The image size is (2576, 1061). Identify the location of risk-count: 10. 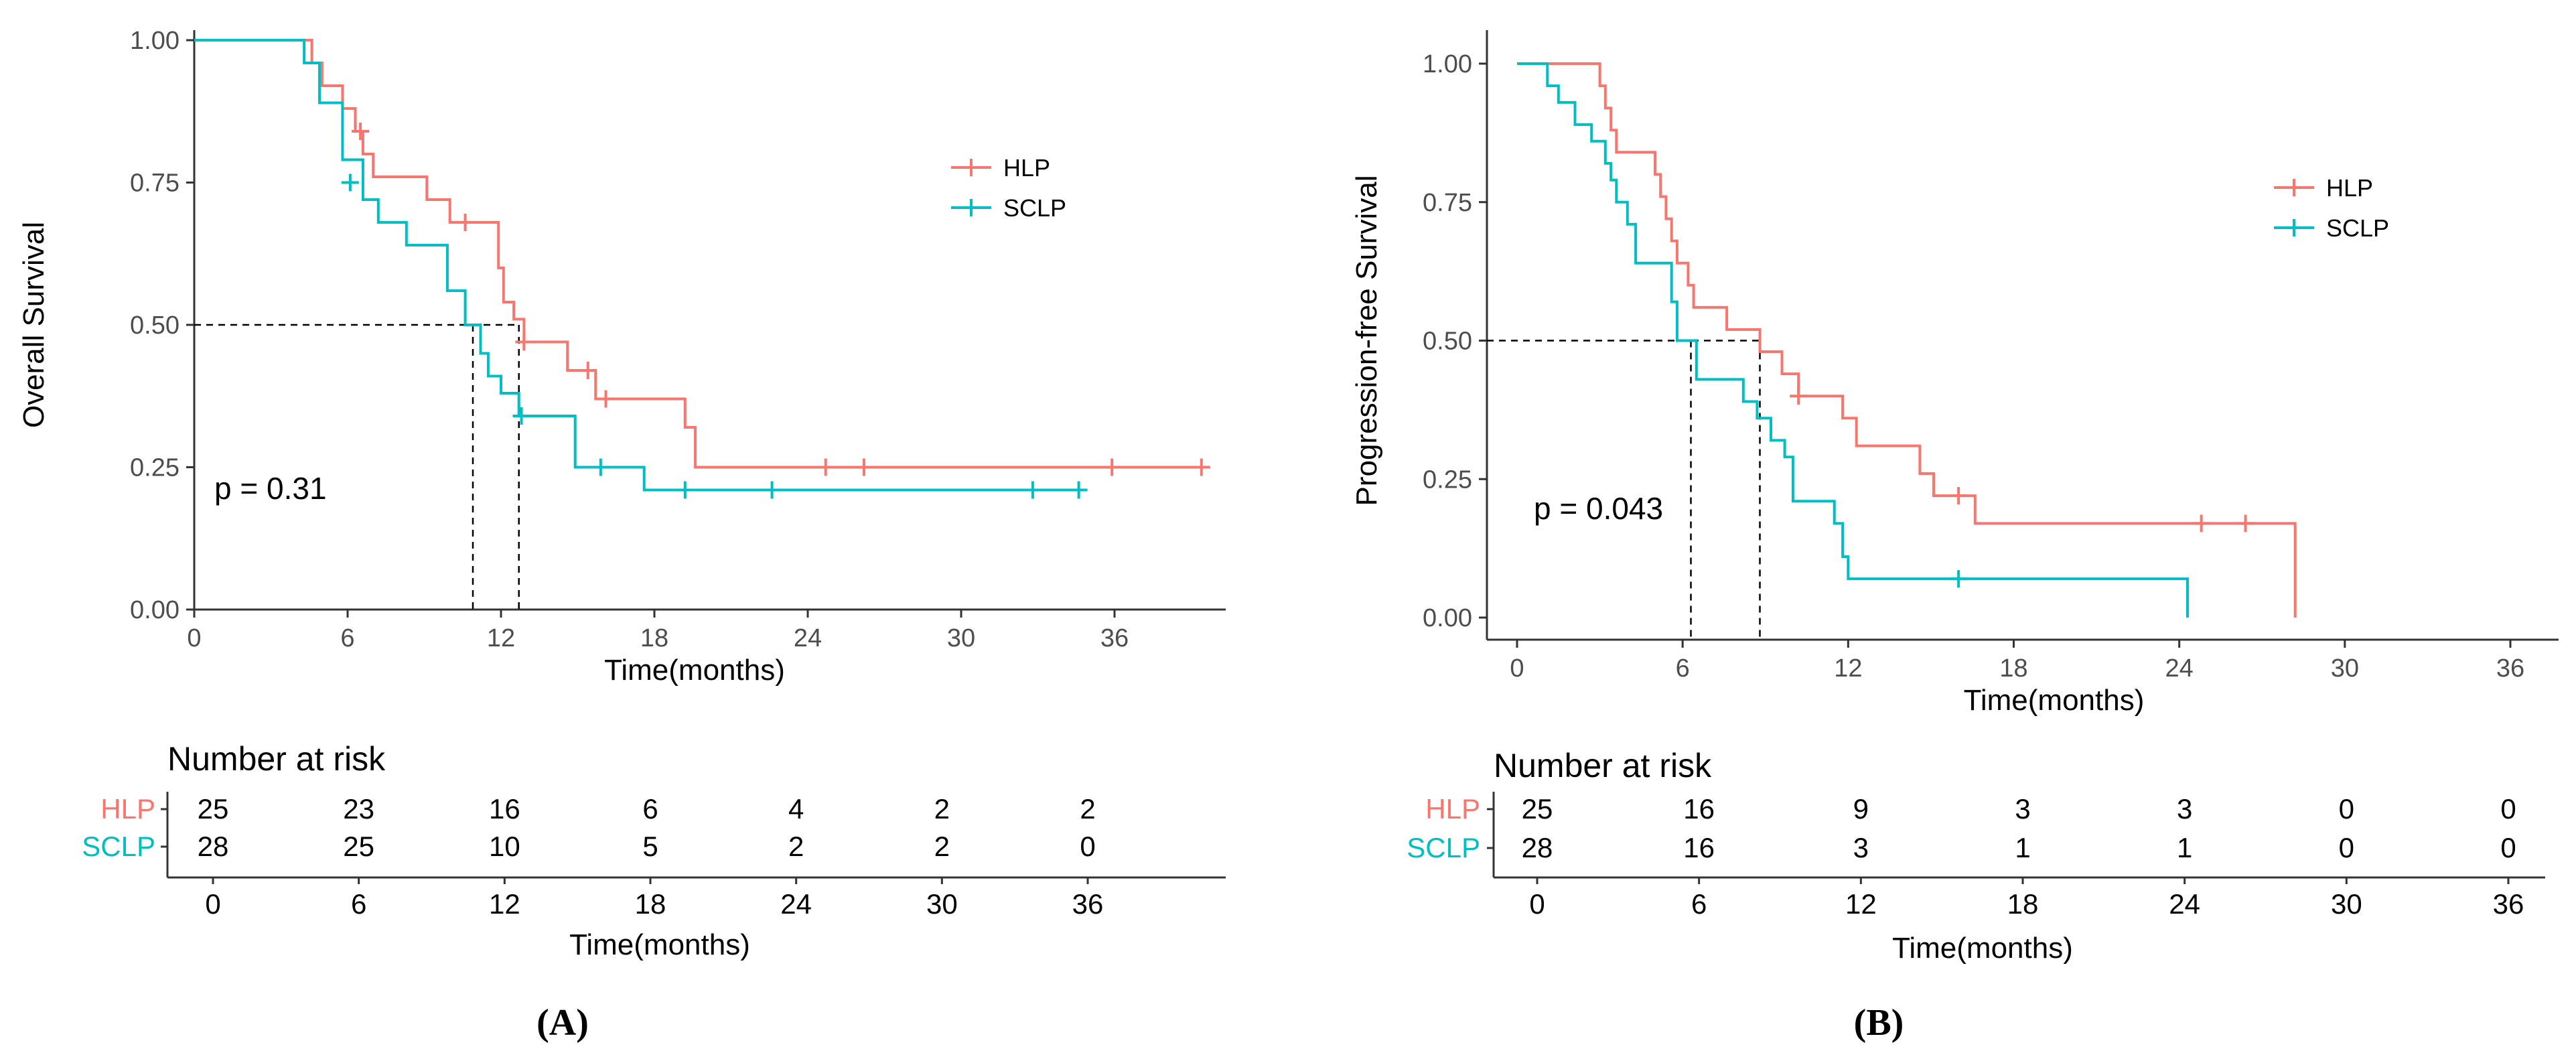
(504, 846).